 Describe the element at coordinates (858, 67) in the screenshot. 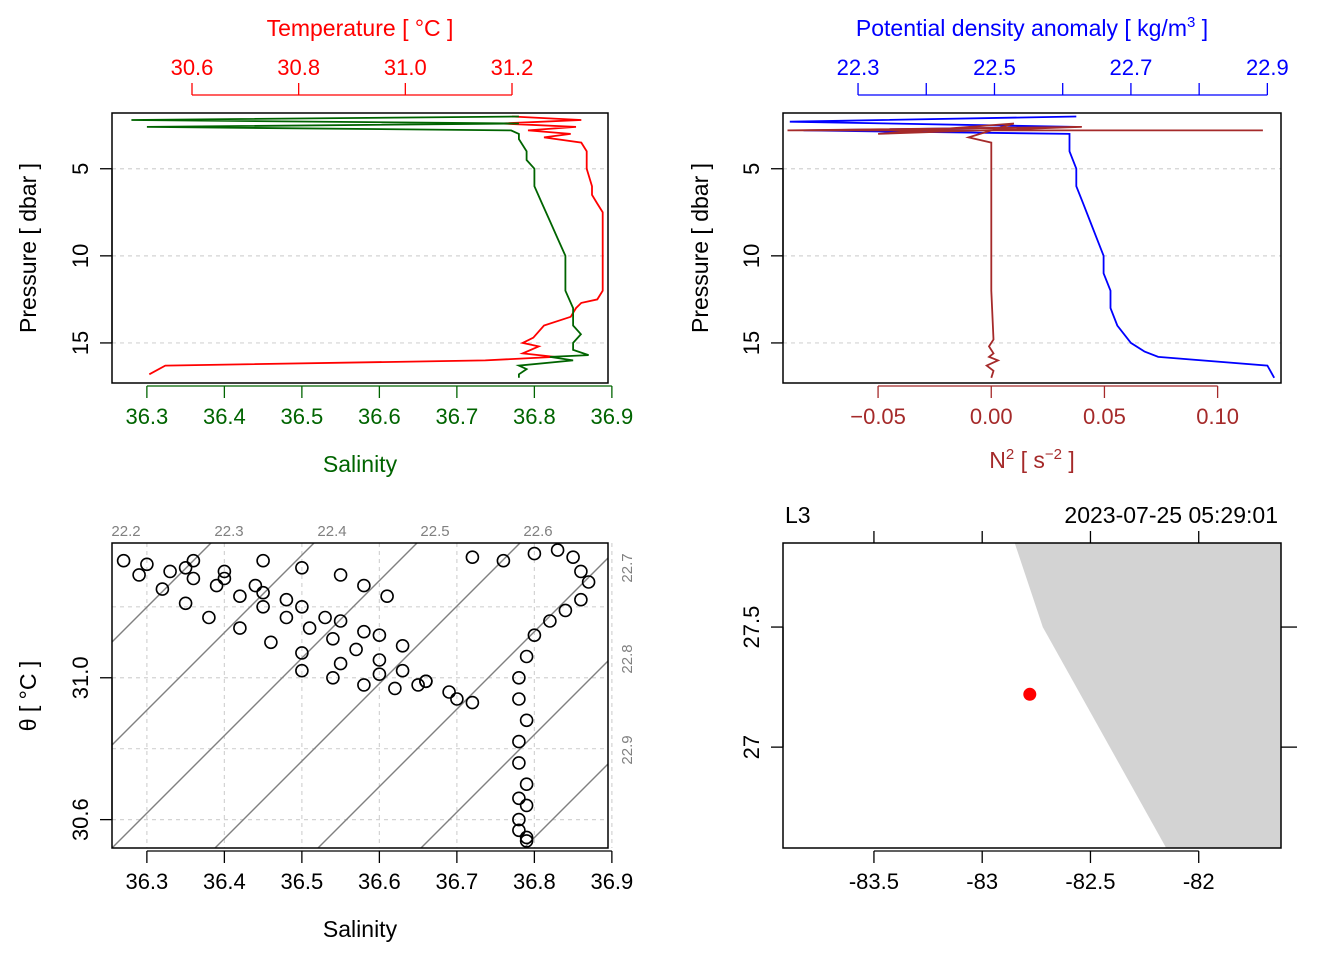

I see `tick-label: 22.3` at that location.